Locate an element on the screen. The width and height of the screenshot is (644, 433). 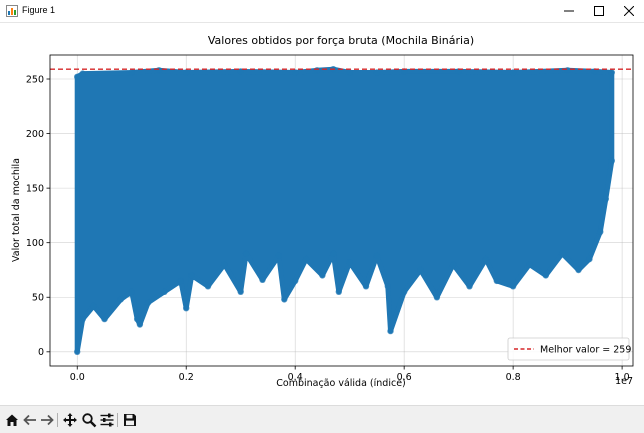
magnifier-icon is located at coordinates (89, 420).